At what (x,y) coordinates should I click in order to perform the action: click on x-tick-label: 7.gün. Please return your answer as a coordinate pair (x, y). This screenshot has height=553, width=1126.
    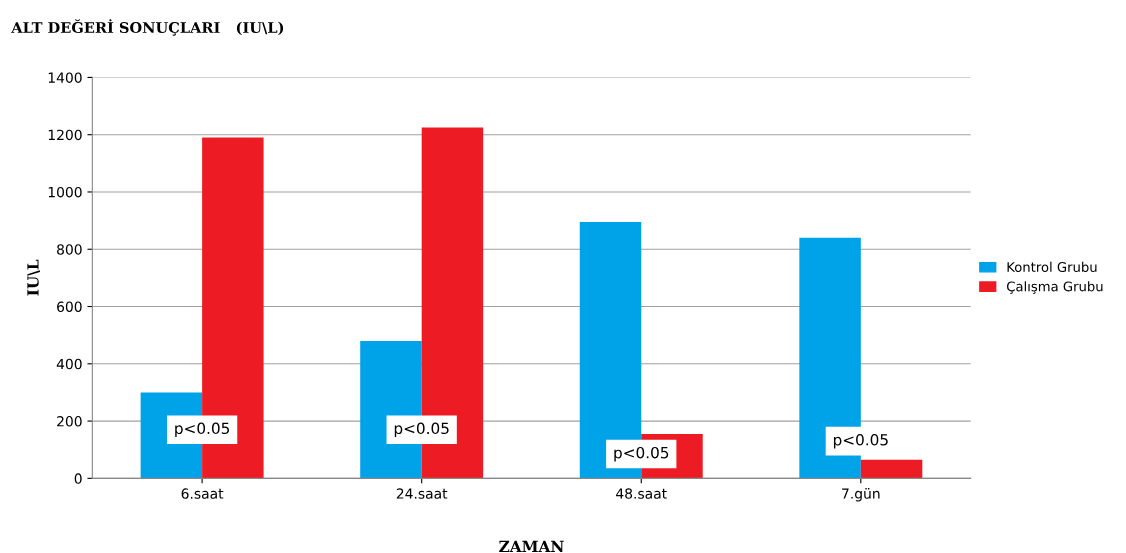
    Looking at the image, I should click on (861, 495).